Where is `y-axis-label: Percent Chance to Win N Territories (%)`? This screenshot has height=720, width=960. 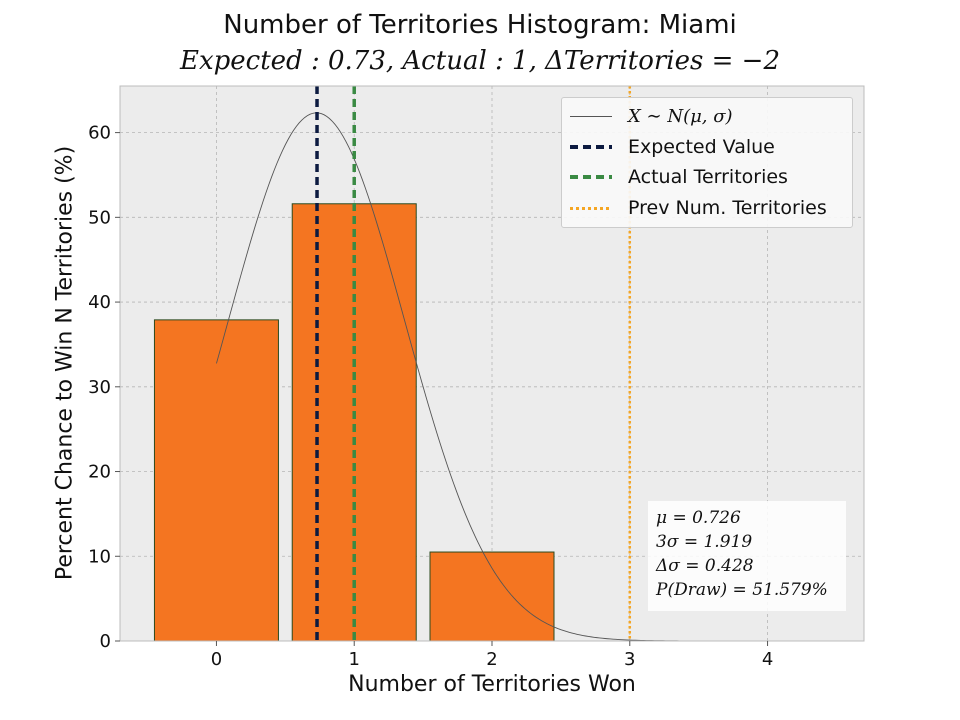 y-axis-label: Percent Chance to Win N Territories (%) is located at coordinates (65, 363).